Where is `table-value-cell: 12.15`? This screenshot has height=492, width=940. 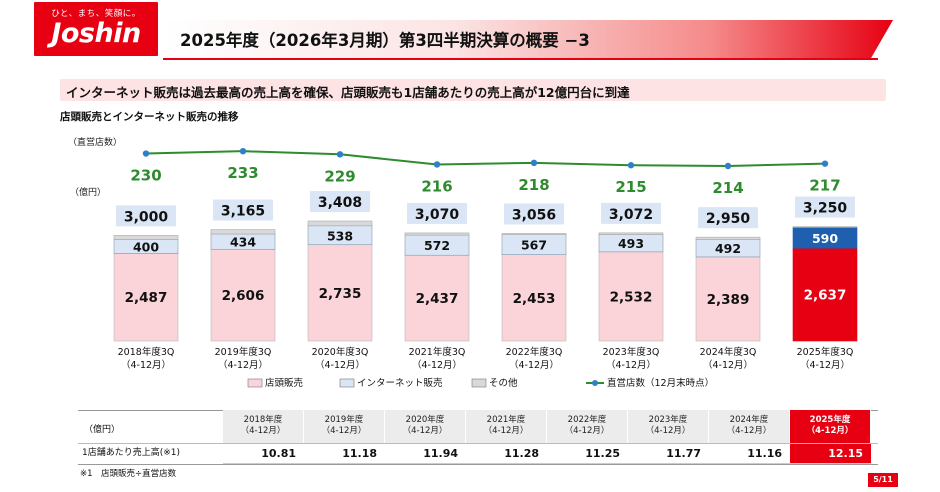 table-value-cell: 12.15 is located at coordinates (830, 453).